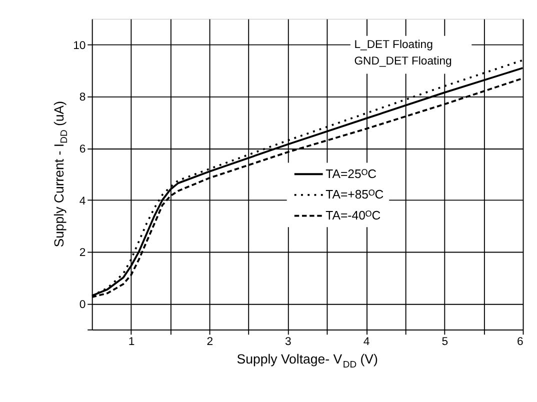 Image resolution: width=537 pixels, height=402 pixels. I want to click on y-tick-label: 10, so click(79, 46).